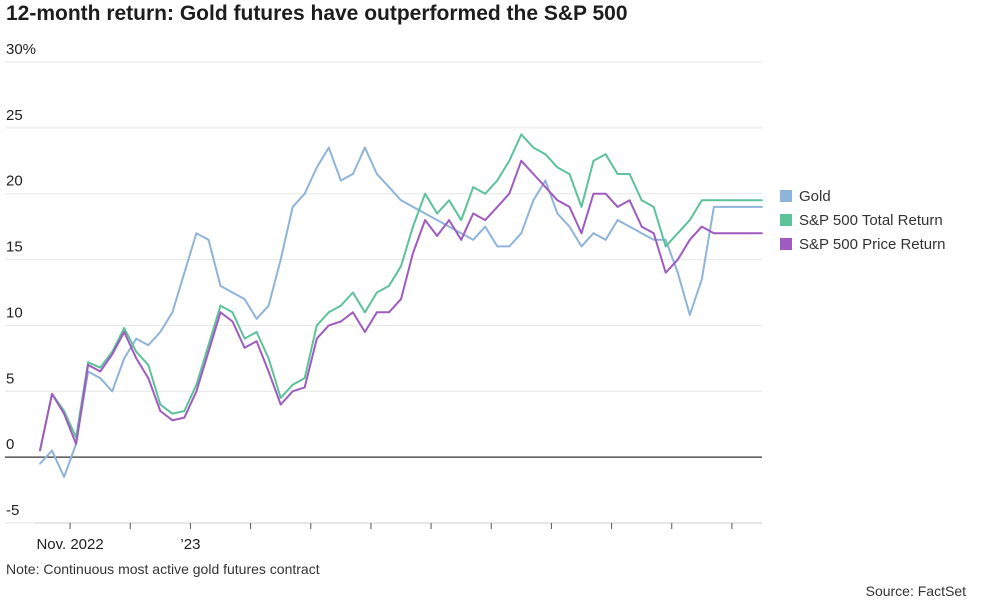 This screenshot has height=610, width=990. Describe the element at coordinates (12, 510) in the screenshot. I see `y-tick-label: -5` at that location.